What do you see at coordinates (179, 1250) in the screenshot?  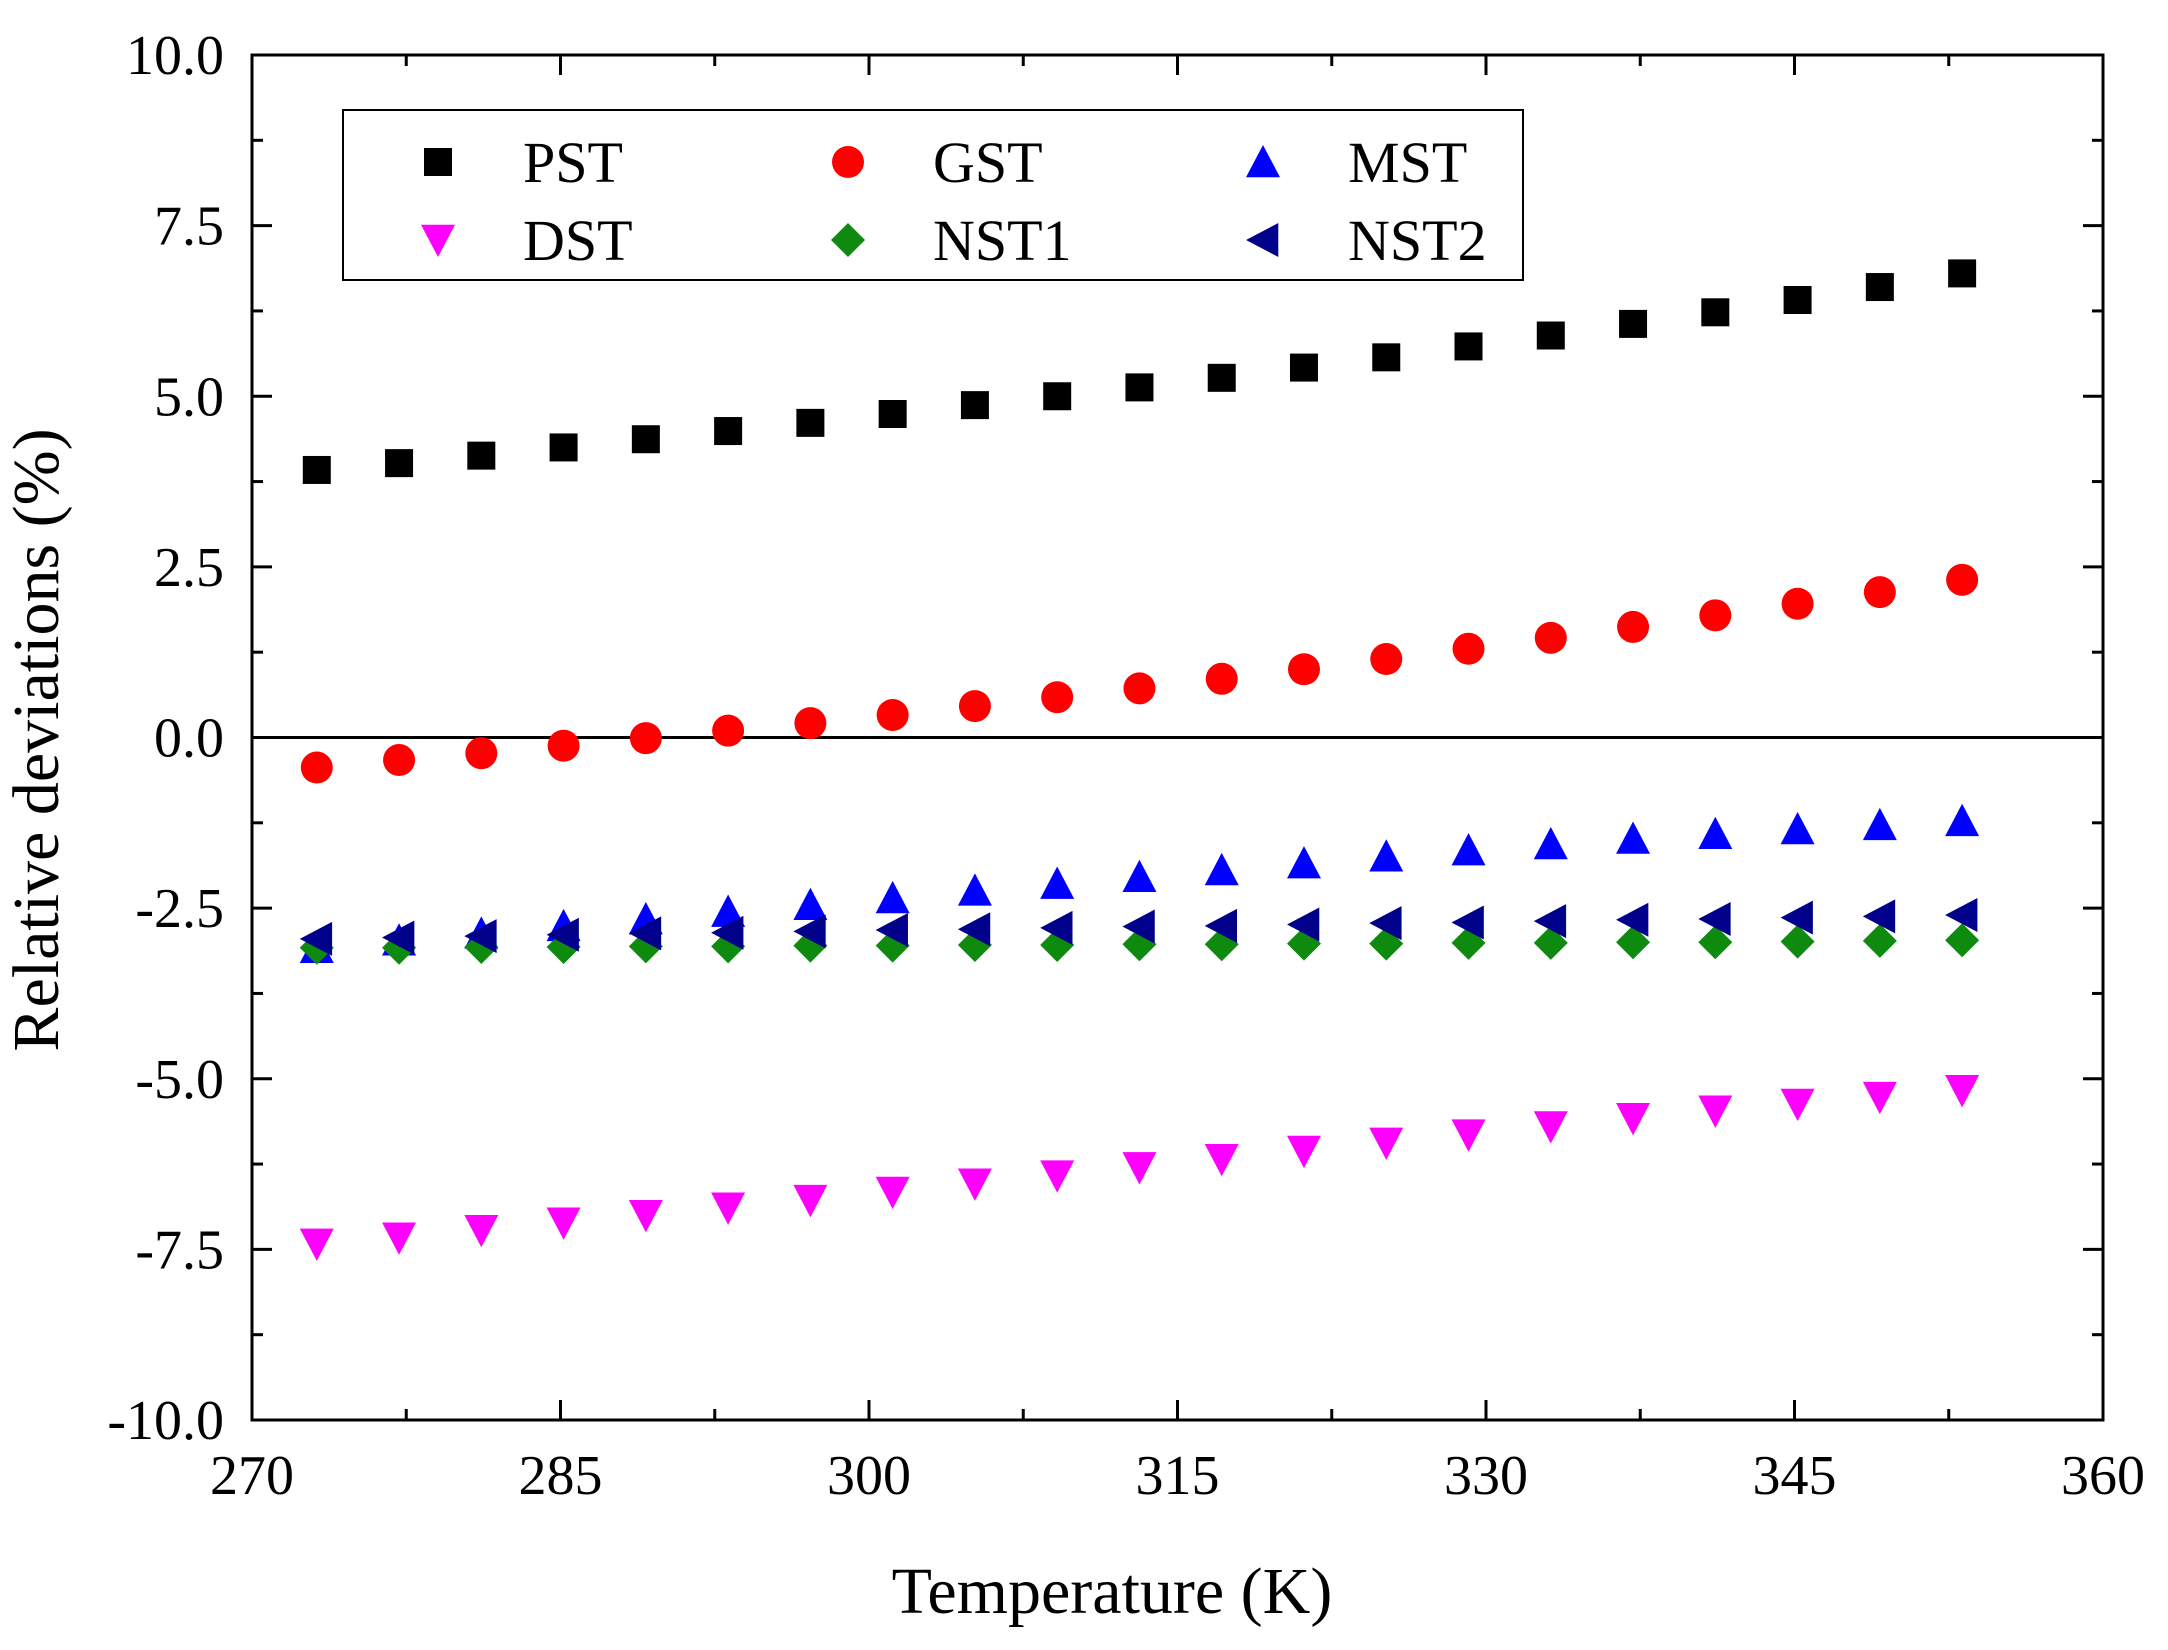 I see `y-tick-label: -7.5` at bounding box center [179, 1250].